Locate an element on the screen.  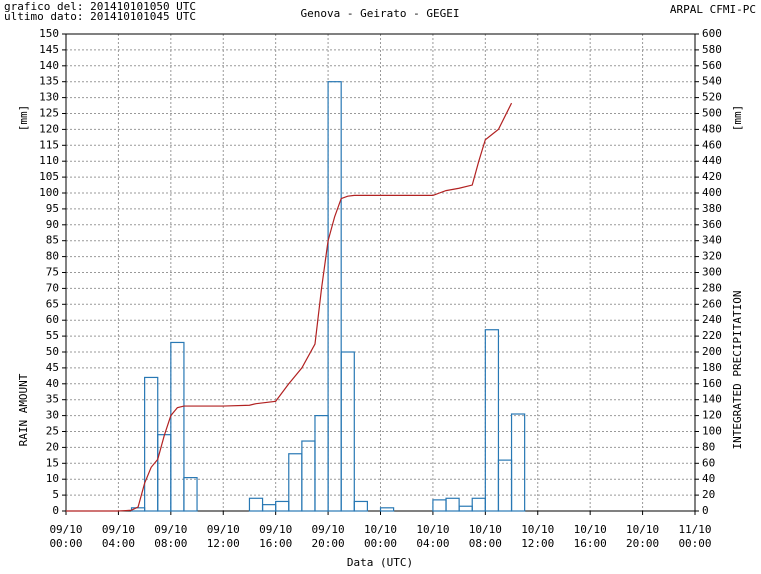
y-tick-label: 90 is located at coordinates (52, 224).